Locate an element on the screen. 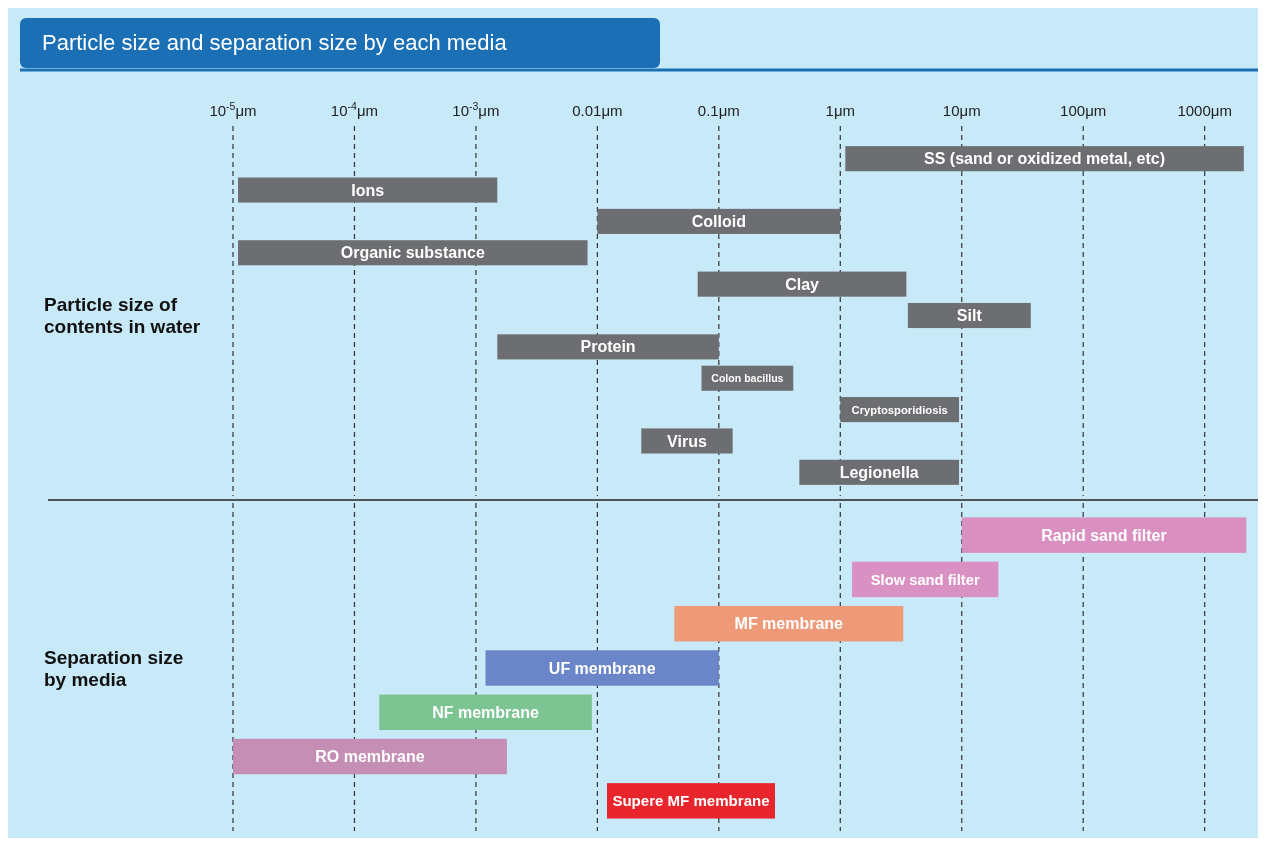  x-tick-label: 10$^{-5}$μm is located at coordinates (233, 109).